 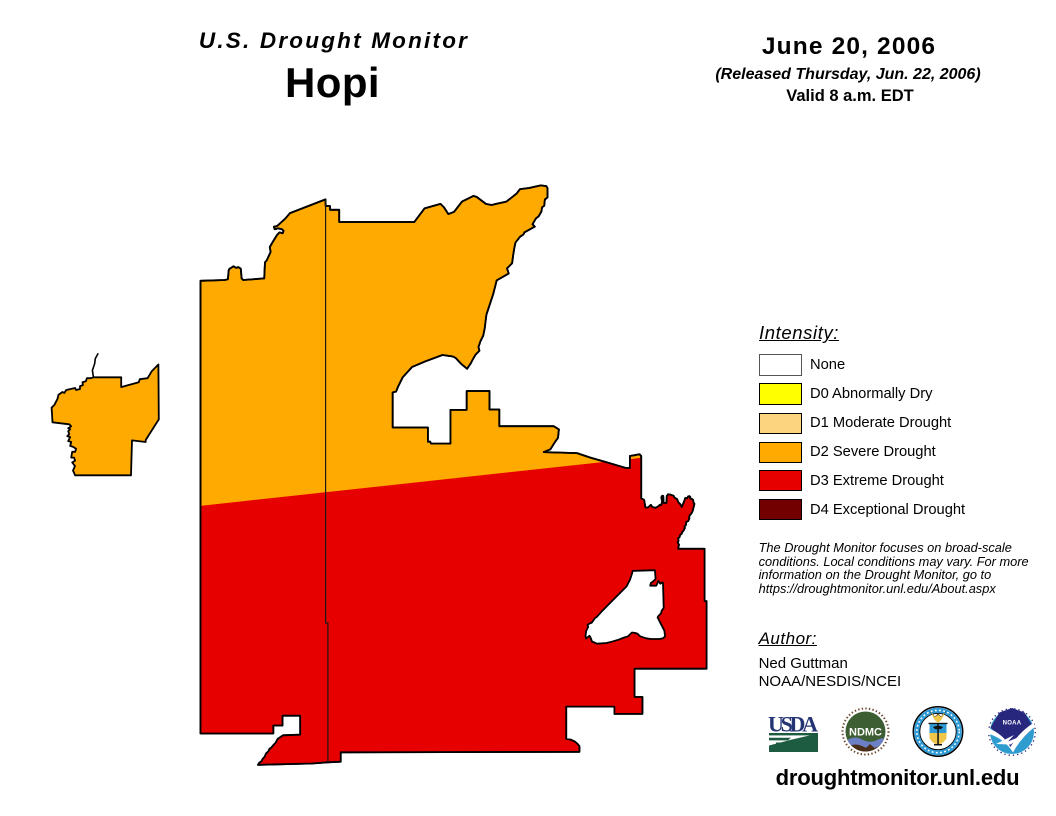 I want to click on svg-text: USDA, so click(x=793, y=724).